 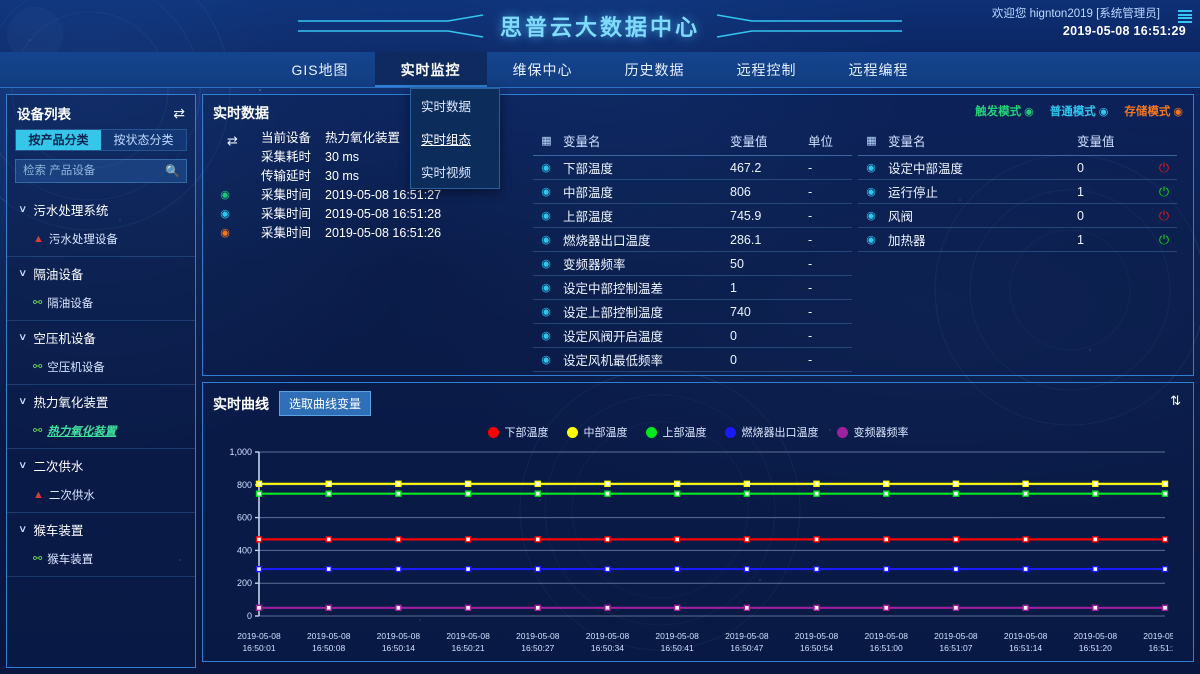 I want to click on table-row: ◉ 下部温度 467.2-, so click(x=692, y=167).